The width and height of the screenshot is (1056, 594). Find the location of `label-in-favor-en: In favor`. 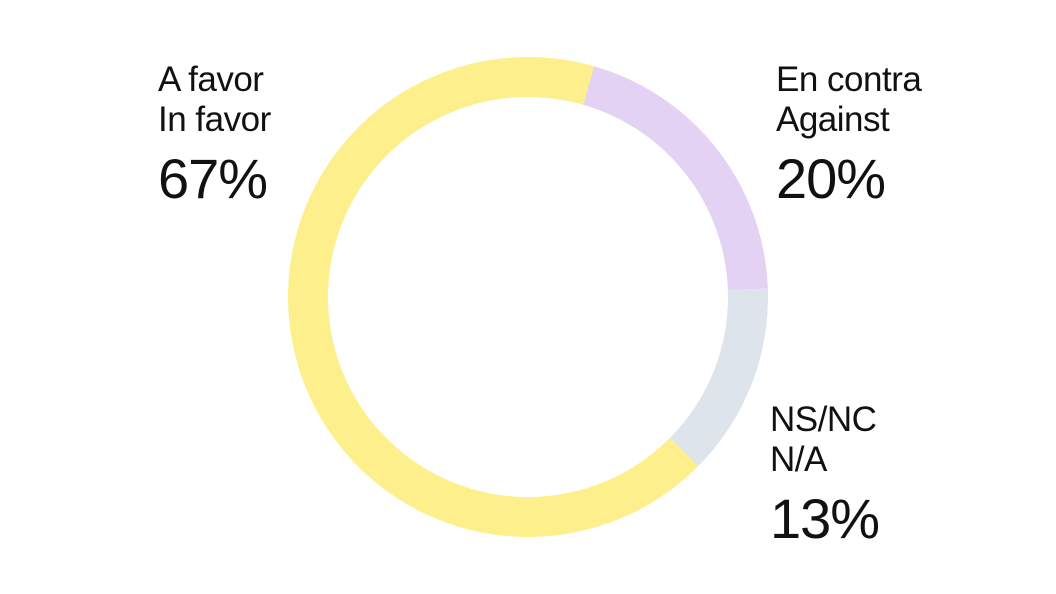

label-in-favor-en: In favor is located at coordinates (214, 119).